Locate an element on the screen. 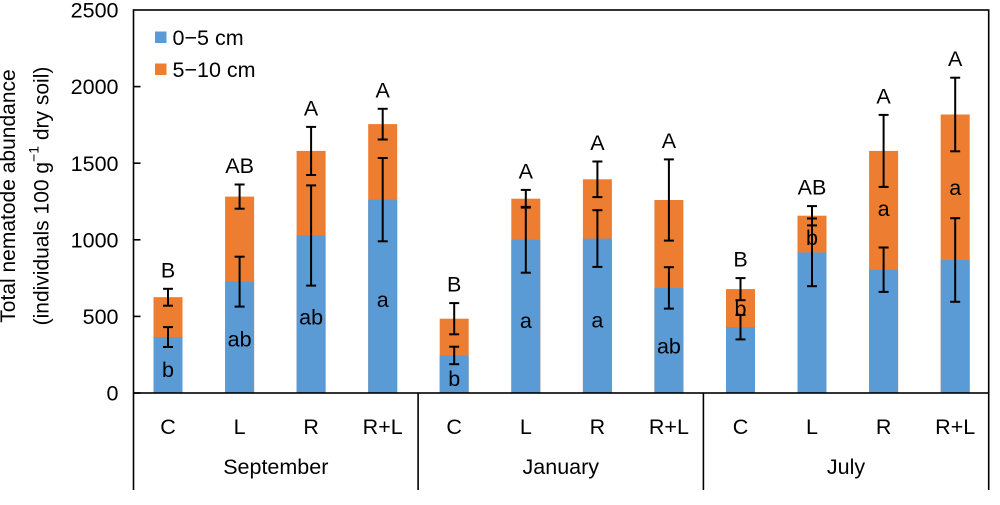 This screenshot has width=1000, height=505. svg-text: September is located at coordinates (275, 467).